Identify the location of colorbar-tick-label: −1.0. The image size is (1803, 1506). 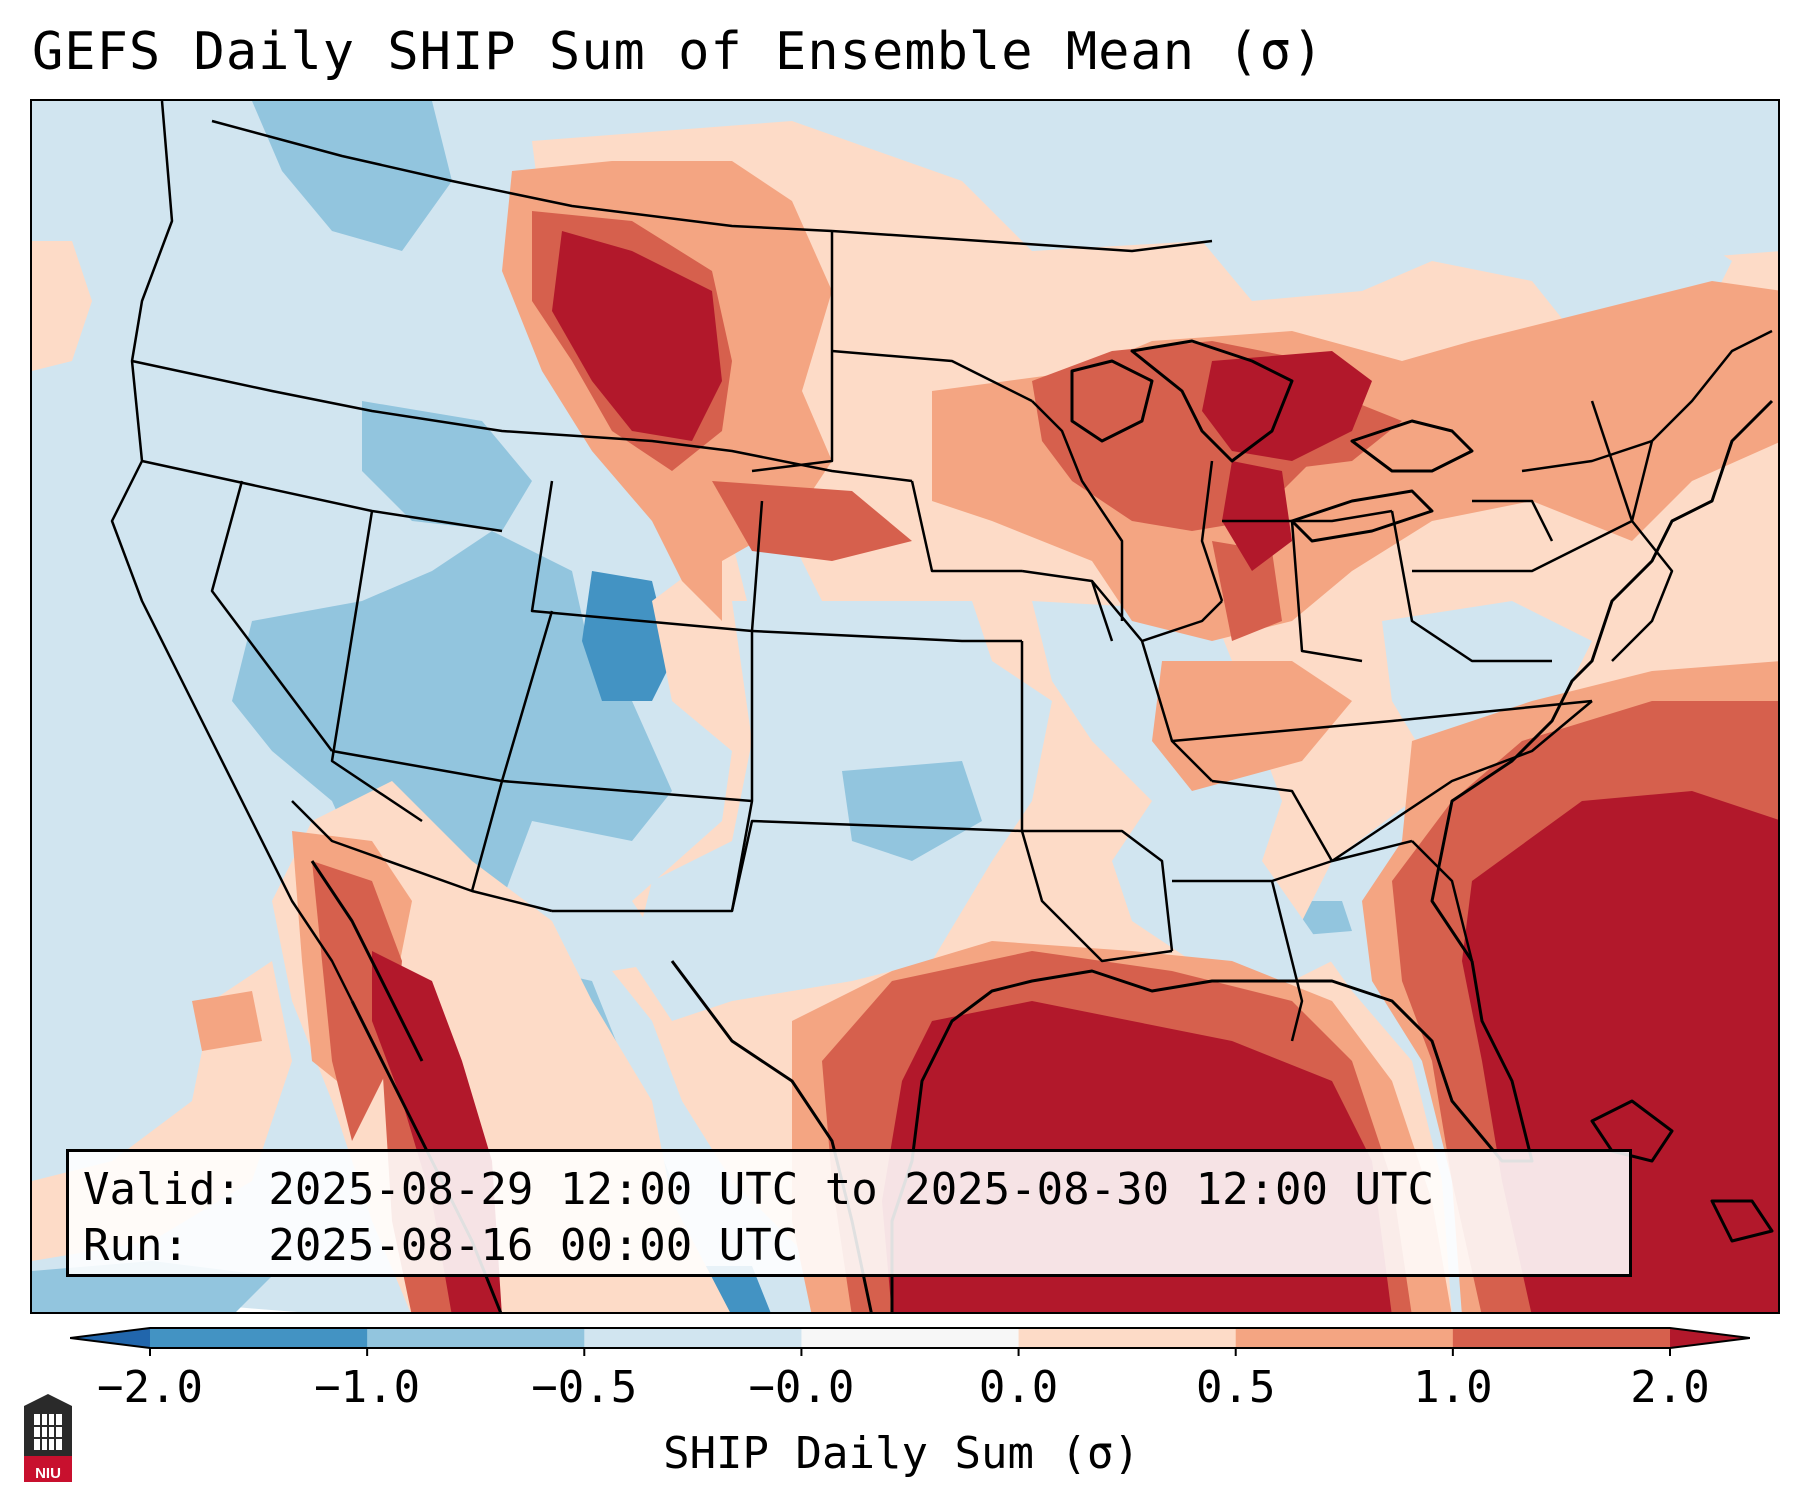
(367, 1387).